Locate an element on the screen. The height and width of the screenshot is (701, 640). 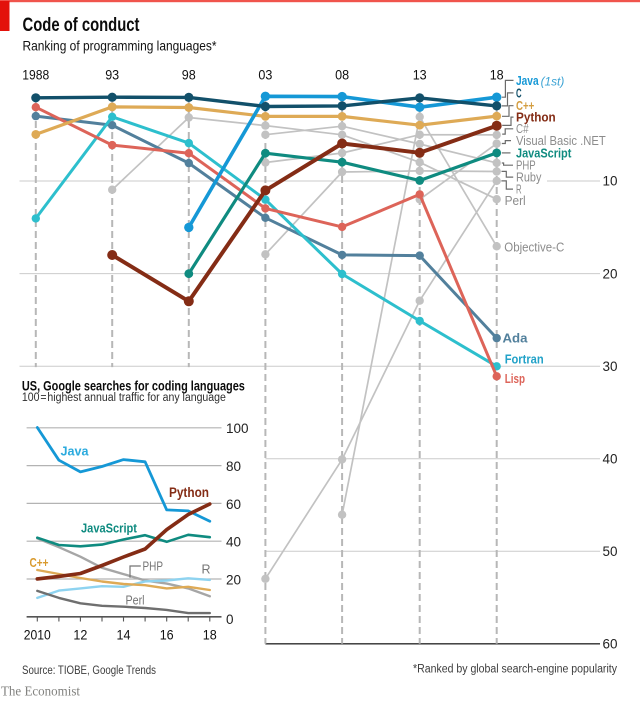
svg-text: 50 is located at coordinates (610, 551).